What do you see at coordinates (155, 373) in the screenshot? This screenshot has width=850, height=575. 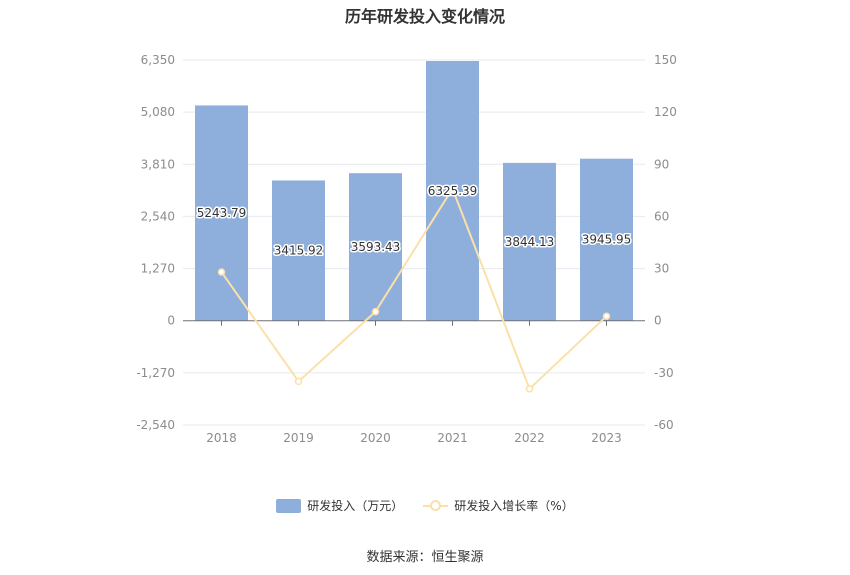 I see `left-y-tick-label: -1,270` at bounding box center [155, 373].